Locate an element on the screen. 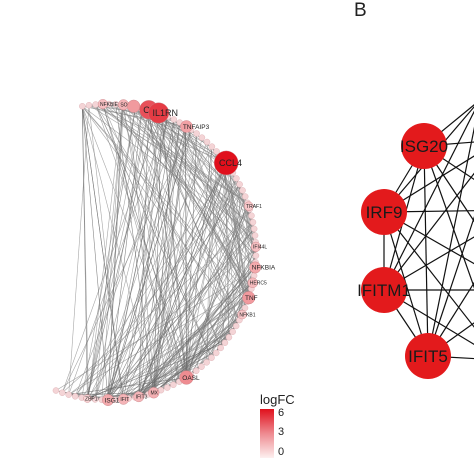 Image resolution: width=474 pixels, height=474 pixels. network-a-node-nfkbia is located at coordinates (255, 267).